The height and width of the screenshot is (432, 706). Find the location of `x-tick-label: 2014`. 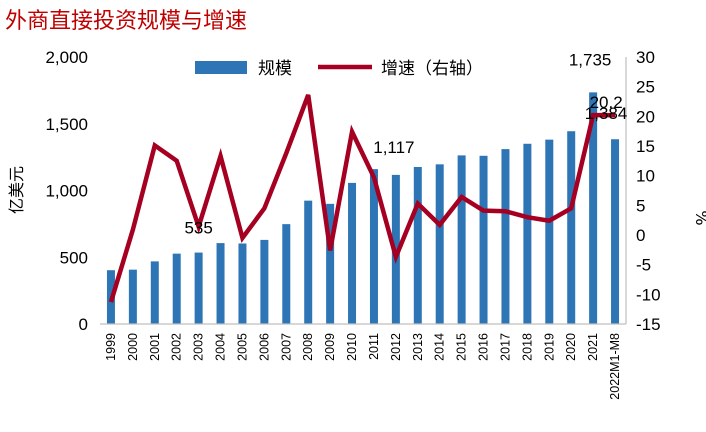

x-tick-label: 2014 is located at coordinates (440, 347).